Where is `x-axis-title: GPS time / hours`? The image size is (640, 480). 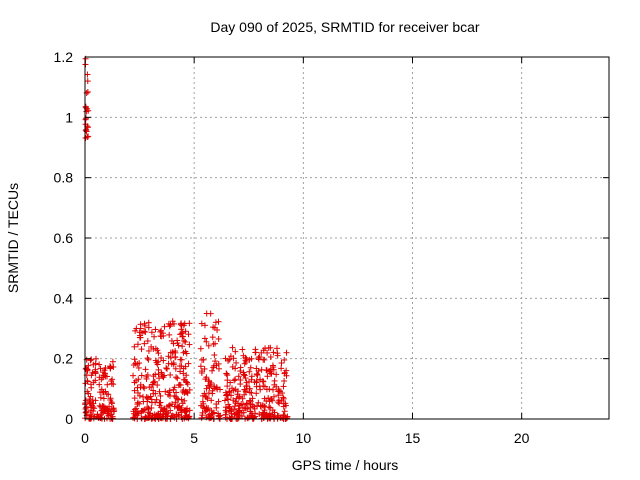
x-axis-title: GPS time / hours is located at coordinates (345, 465).